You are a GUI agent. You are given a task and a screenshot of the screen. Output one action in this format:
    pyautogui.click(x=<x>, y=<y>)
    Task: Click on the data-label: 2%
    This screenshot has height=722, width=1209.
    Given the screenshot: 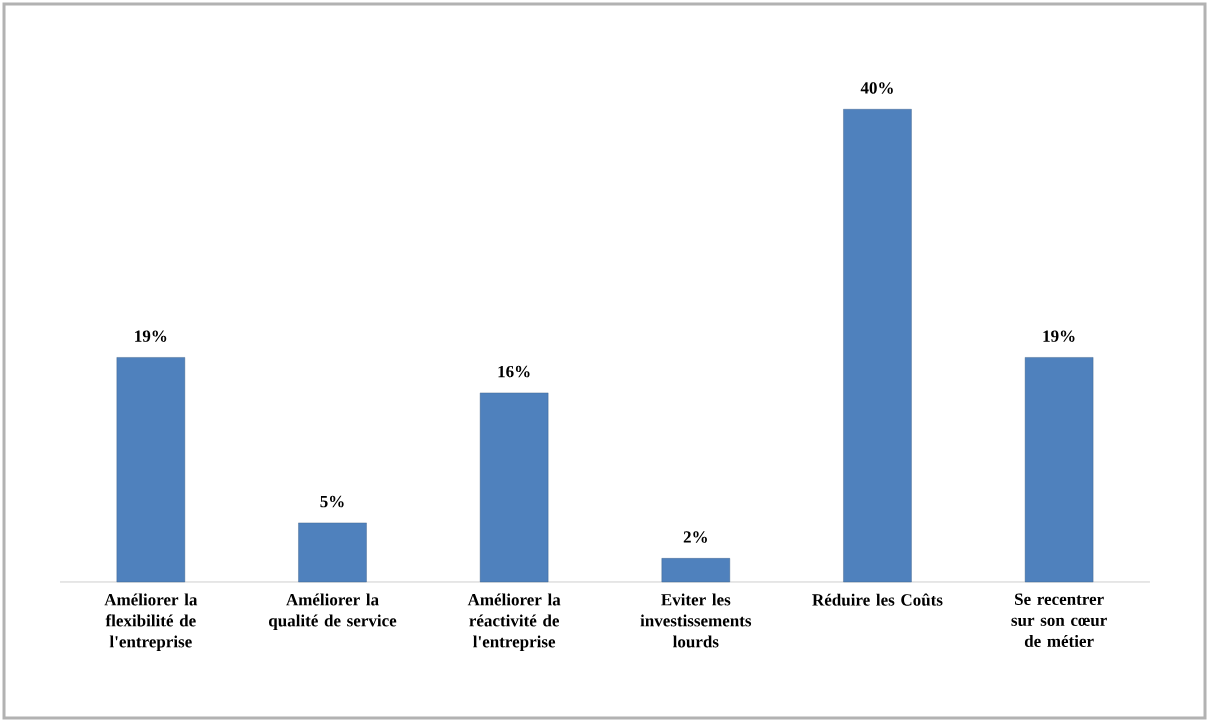 What is the action you would take?
    pyautogui.click(x=695, y=537)
    